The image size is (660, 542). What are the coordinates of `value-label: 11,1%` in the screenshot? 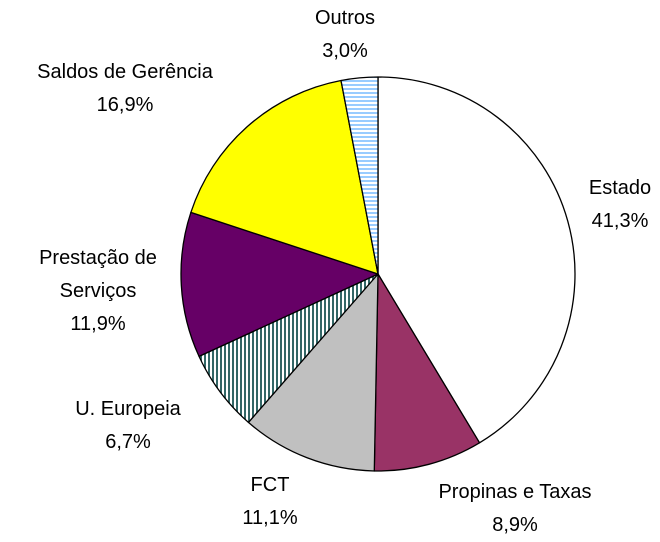 It's located at (270, 518).